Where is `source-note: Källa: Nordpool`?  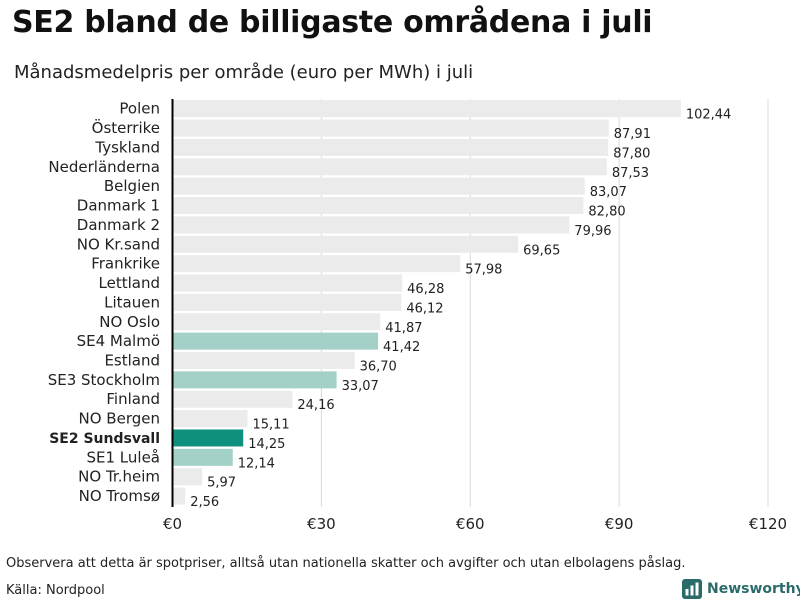
source-note: Källa: Nordpool is located at coordinates (55, 590).